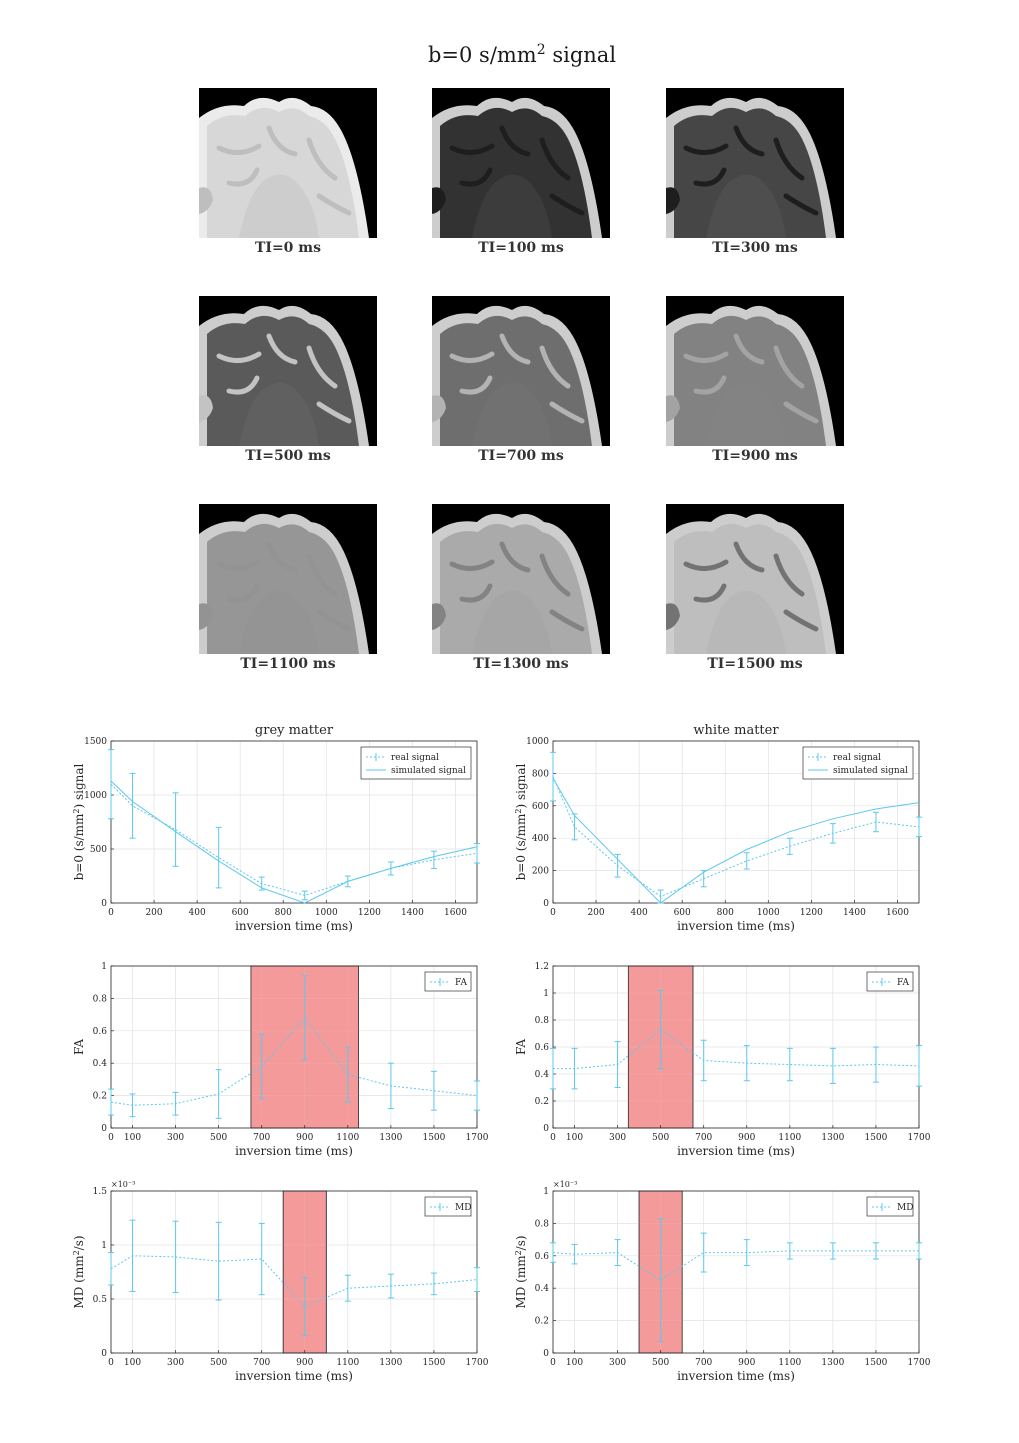 The width and height of the screenshot is (1019, 1443). I want to click on y-axis-label: b=0 (s/mm2) signal, so click(79, 821).